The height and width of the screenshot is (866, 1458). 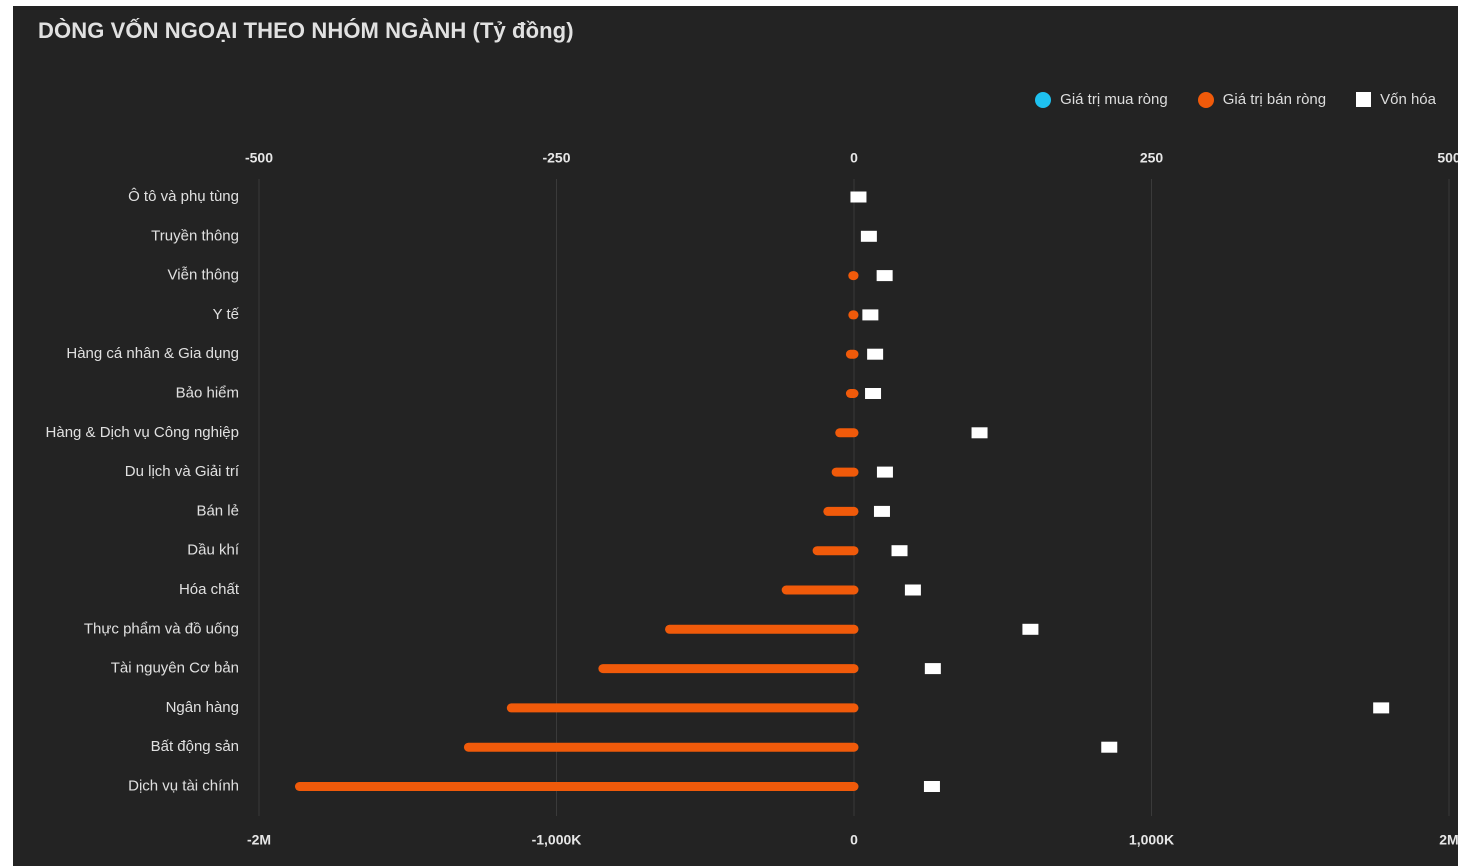 I want to click on category-label: Viễn thông, so click(x=203, y=275).